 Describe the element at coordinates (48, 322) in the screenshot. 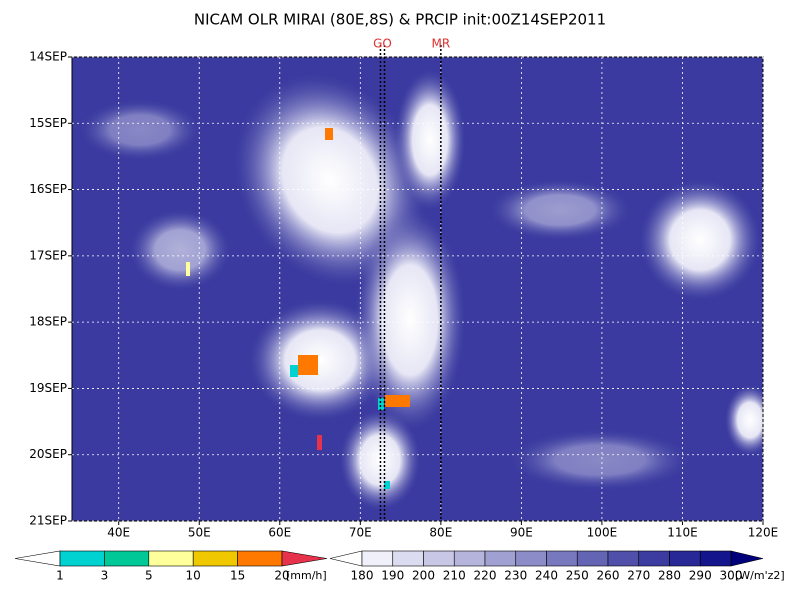

I see `y-tick-label: 18SEP` at that location.